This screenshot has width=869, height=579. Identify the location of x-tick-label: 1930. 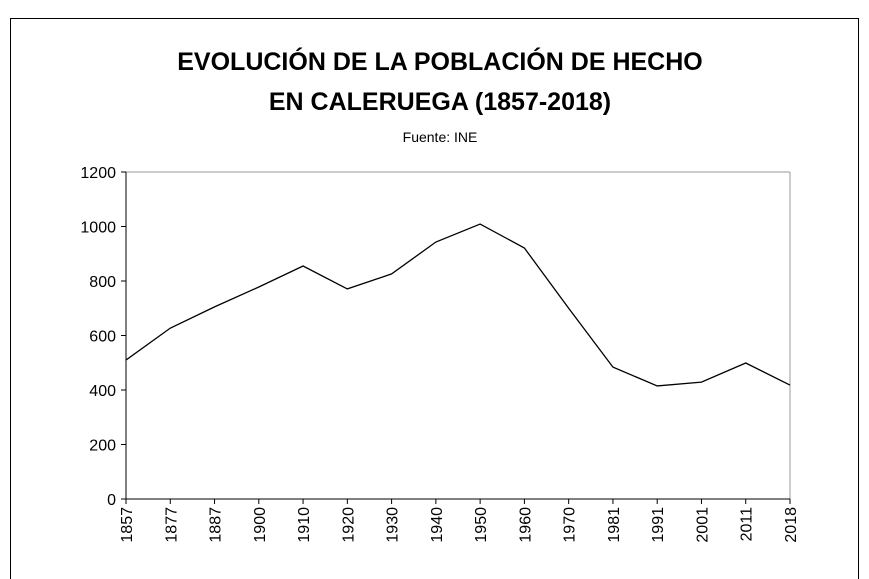
(393, 525).